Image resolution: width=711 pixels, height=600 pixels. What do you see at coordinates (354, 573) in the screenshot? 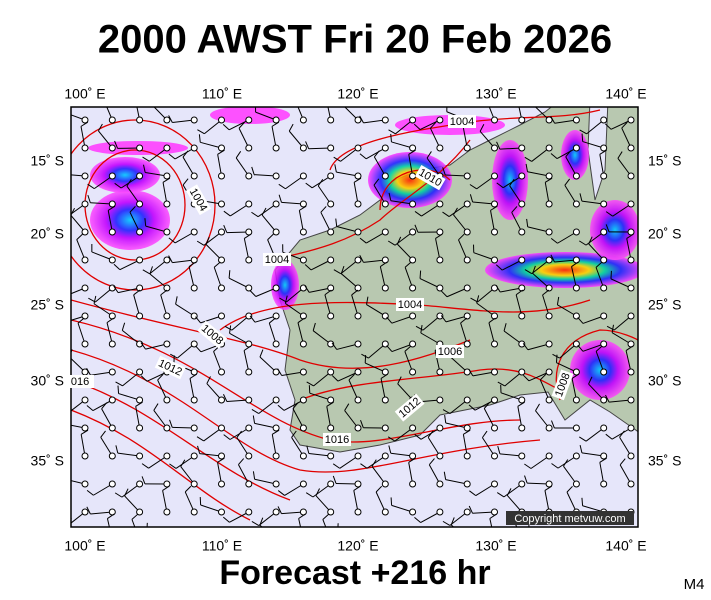
I see `forecast-label: Forecast +216 hr` at bounding box center [354, 573].